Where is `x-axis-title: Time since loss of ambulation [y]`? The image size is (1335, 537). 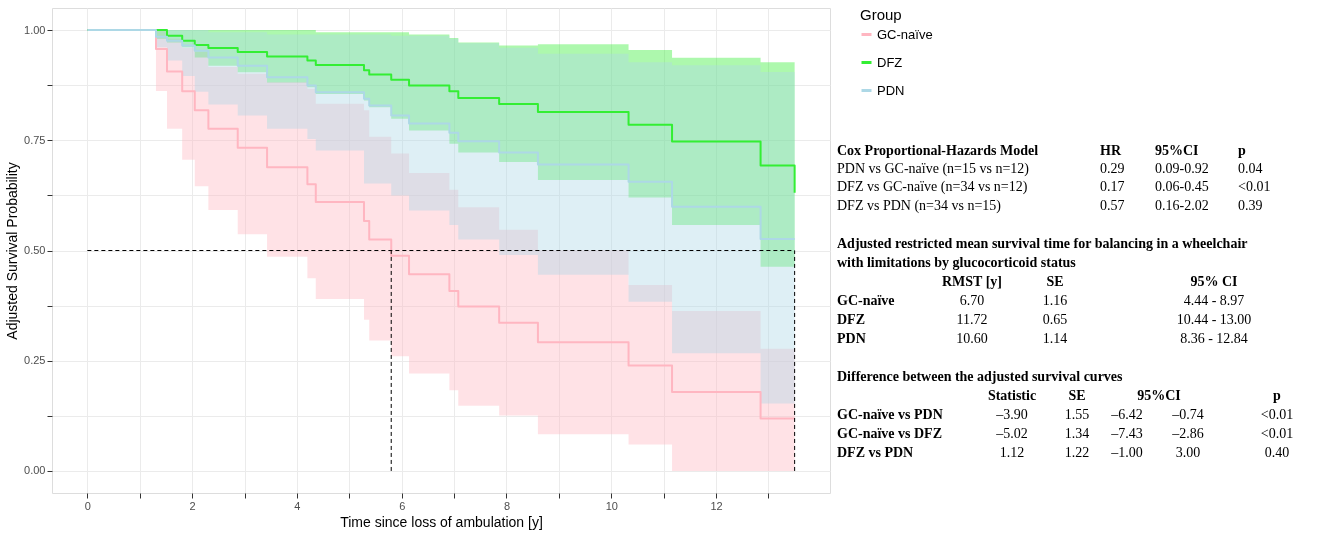 x-axis-title: Time since loss of ambulation [y] is located at coordinates (441, 521).